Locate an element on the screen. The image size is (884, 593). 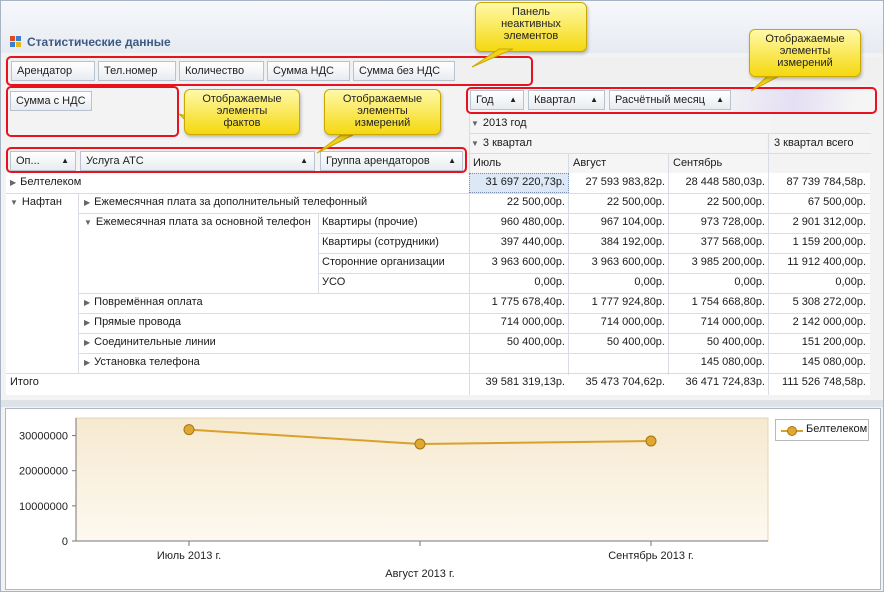
header-quarter-total: 3 квартал всего is located at coordinates (821, 144).